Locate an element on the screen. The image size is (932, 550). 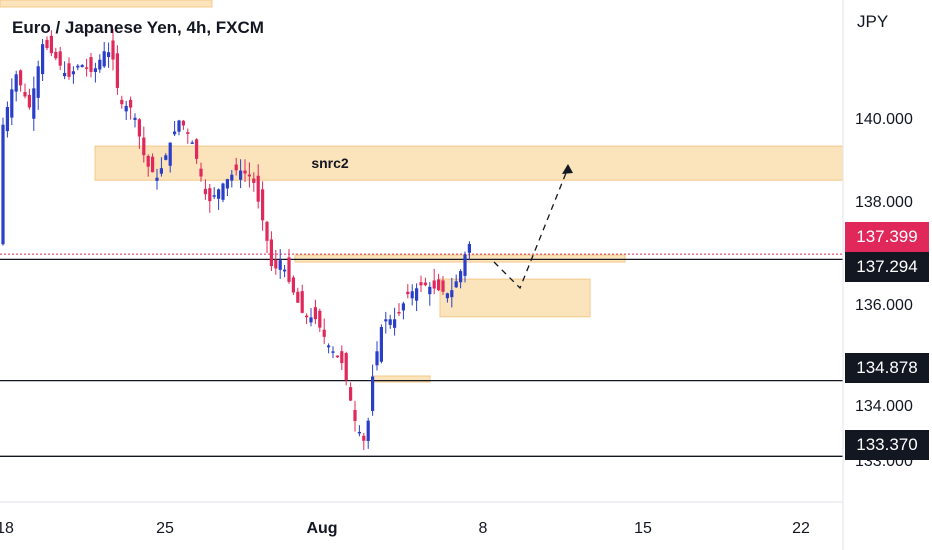
sr-zone-top is located at coordinates (106, 4).